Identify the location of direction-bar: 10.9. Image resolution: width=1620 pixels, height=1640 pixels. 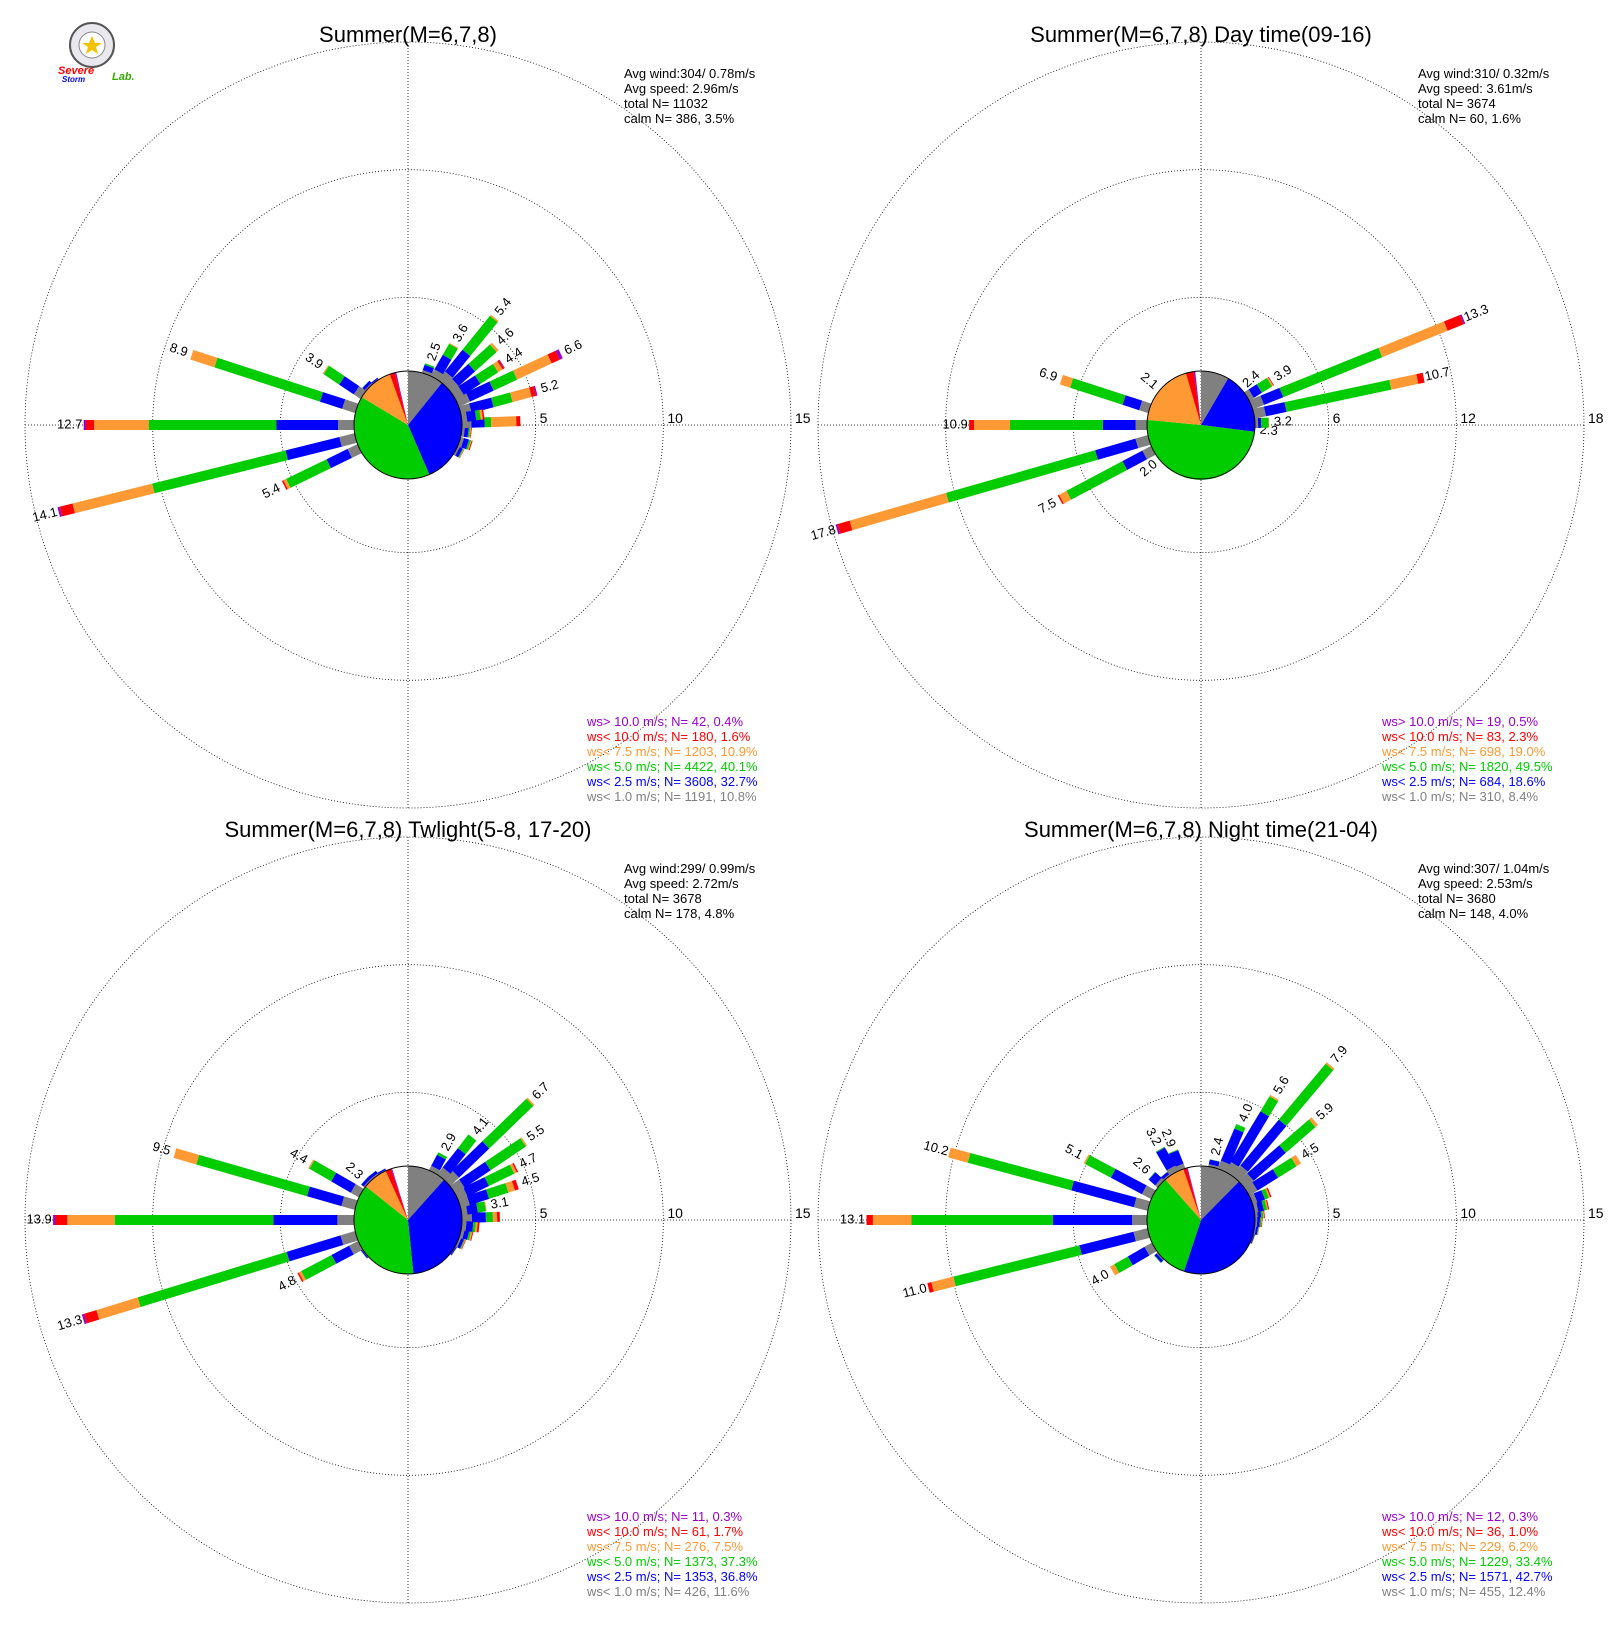
(1044, 423).